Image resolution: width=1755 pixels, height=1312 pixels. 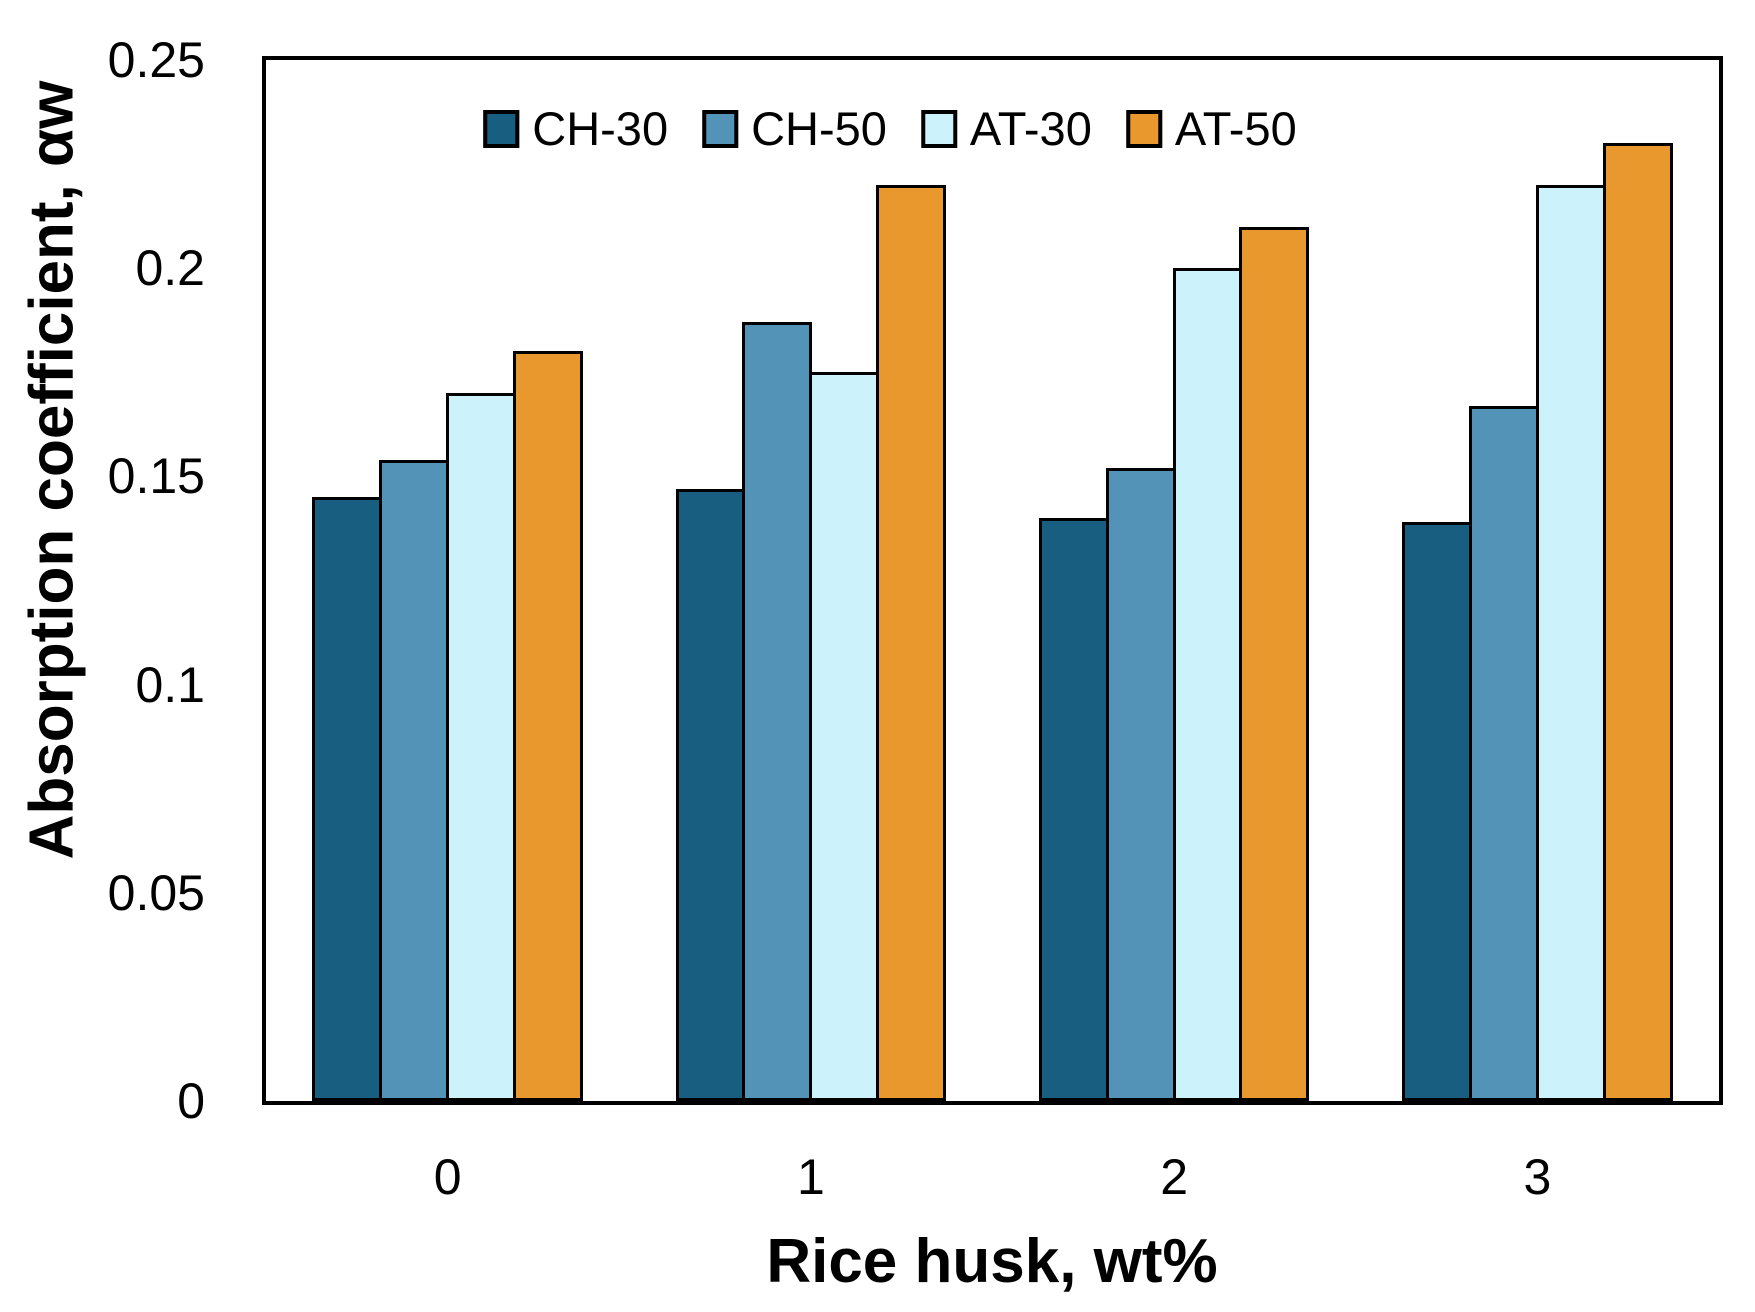 I want to click on y-axis-tick-label: 0.05, so click(x=156, y=892).